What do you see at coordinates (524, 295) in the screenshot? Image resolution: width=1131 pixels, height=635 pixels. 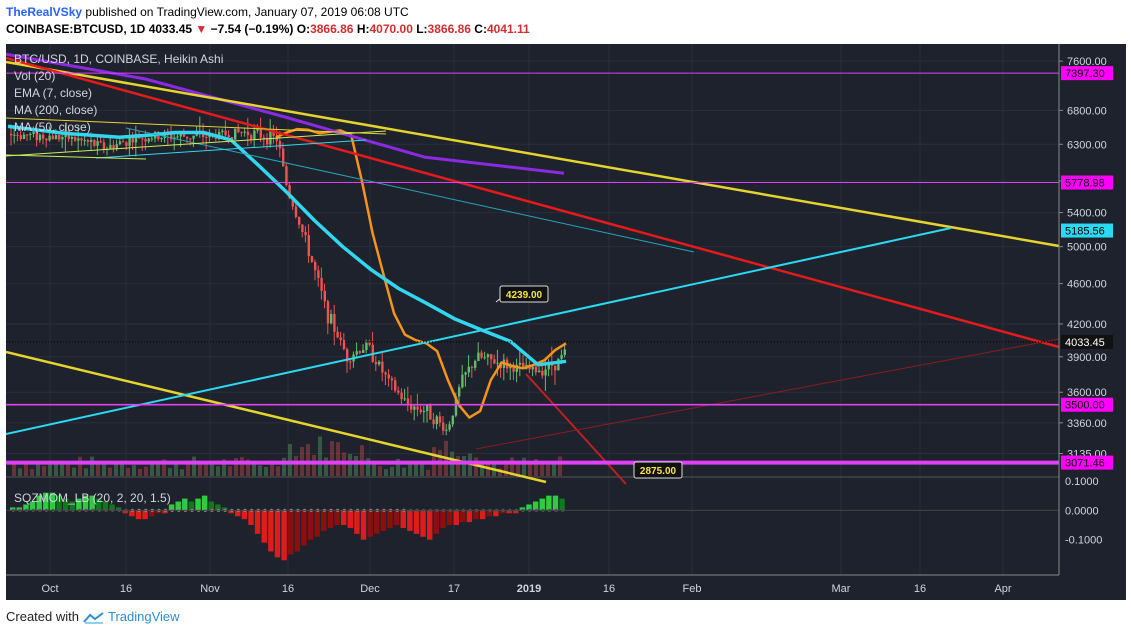 I see `callout-high: 4239.00` at bounding box center [524, 295].